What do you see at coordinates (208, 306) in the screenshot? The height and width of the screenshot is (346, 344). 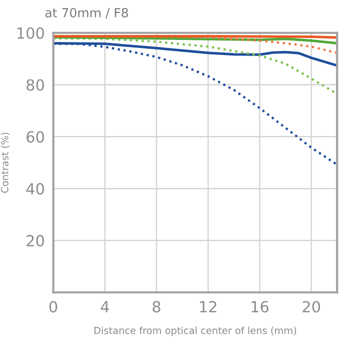 I see `x-tick-label: 12` at bounding box center [208, 306].